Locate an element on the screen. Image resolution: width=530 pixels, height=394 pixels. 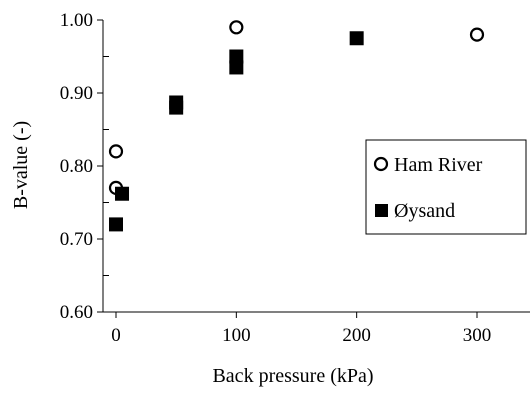
legend-label-oysand: Øysand is located at coordinates (424, 211).